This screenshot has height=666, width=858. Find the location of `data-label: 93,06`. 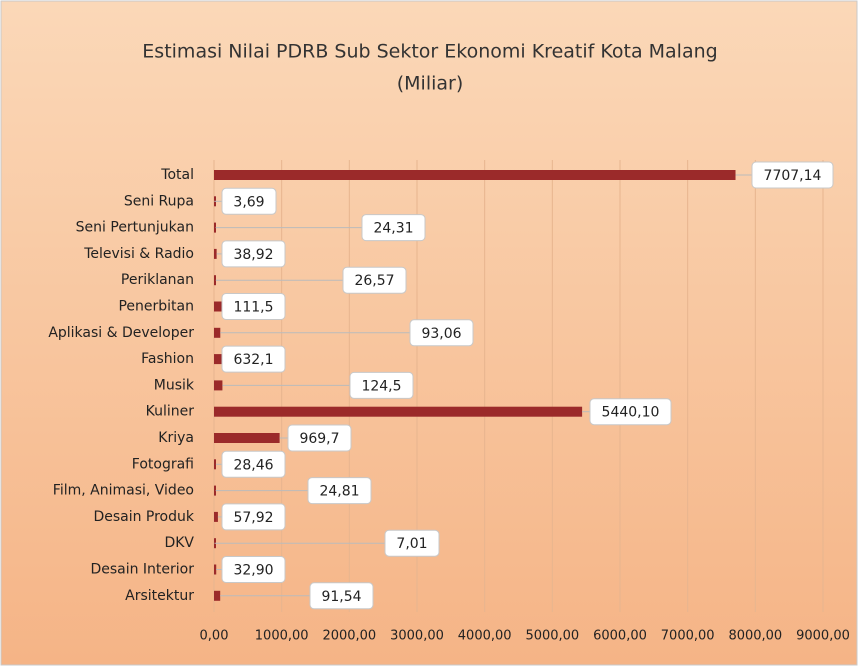

data-label: 93,06 is located at coordinates (441, 334).